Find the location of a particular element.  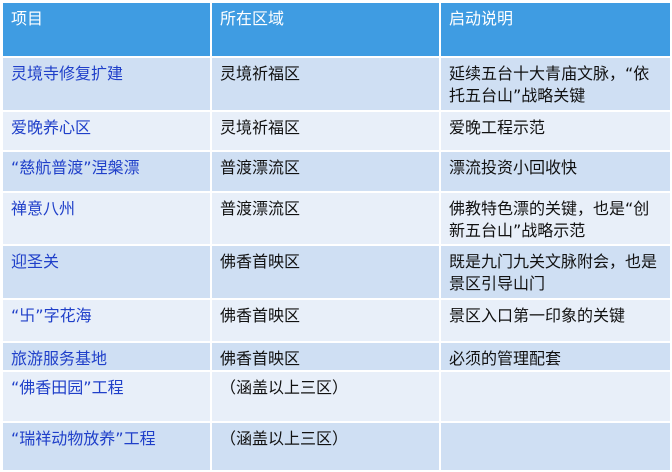

table-row: “卐”字花海 佛香首映区 景区入口第一印象的关键 is located at coordinates (336, 320).